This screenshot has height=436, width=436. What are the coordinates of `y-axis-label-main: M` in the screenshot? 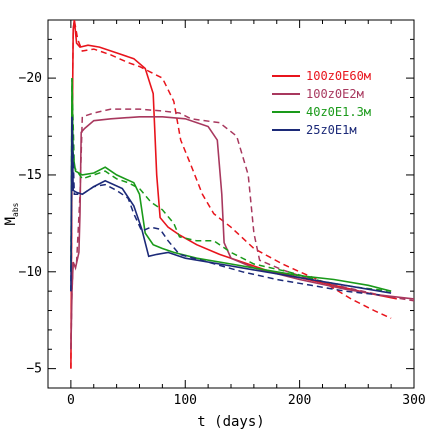 It's located at (11, 221).